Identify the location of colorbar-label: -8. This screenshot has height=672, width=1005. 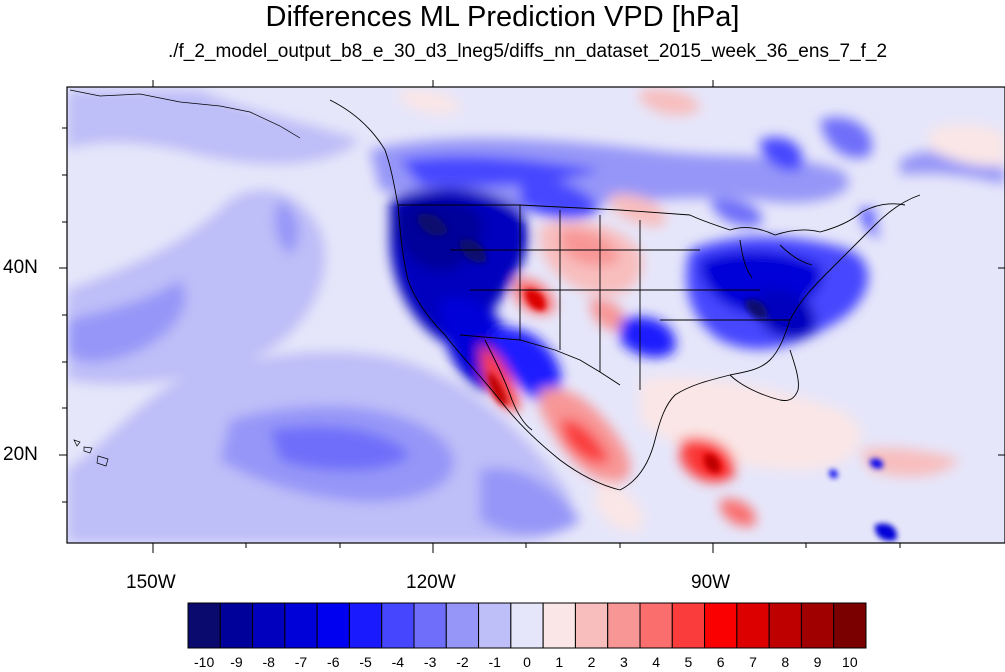
(268, 662).